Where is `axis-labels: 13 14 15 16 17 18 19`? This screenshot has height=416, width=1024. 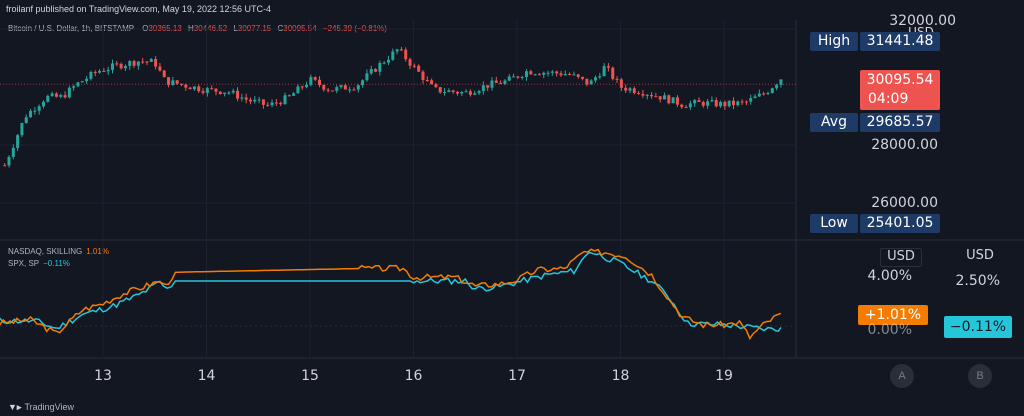
axis-labels: 13 14 15 16 17 18 19 is located at coordinates (413, 376).